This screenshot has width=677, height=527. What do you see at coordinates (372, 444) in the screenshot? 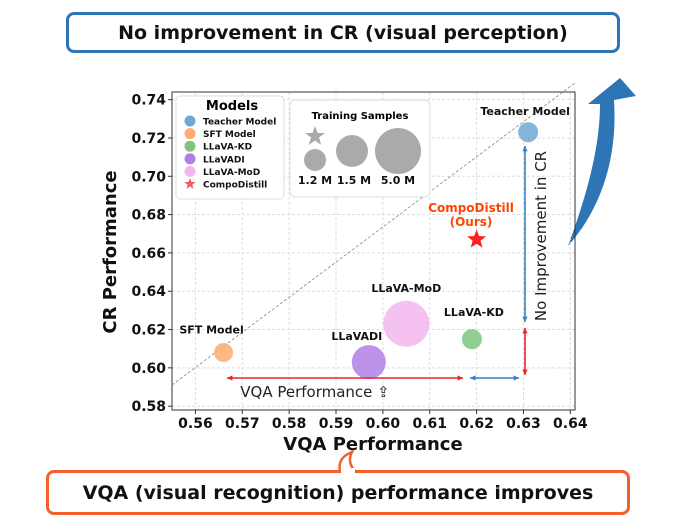
I see `x-axis-label: VQA Performance` at bounding box center [372, 444].